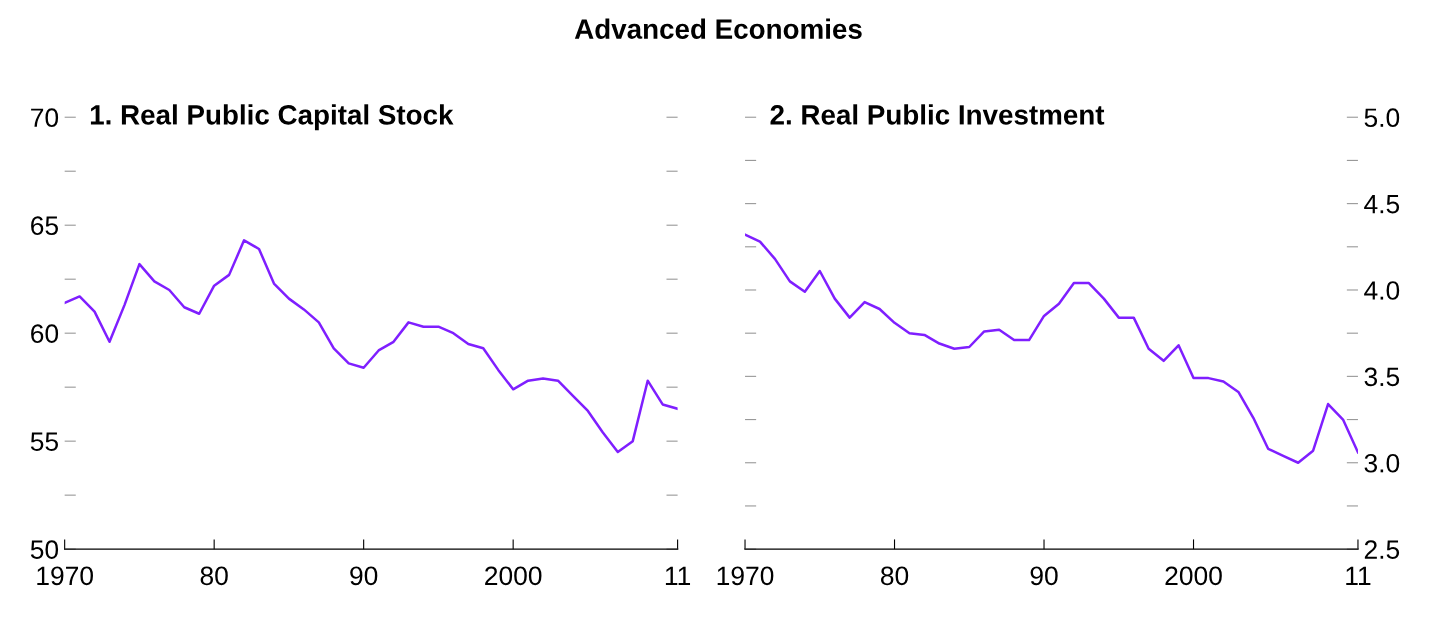  What do you see at coordinates (45, 118) in the screenshot?
I see `y-tick-label: 70` at bounding box center [45, 118].